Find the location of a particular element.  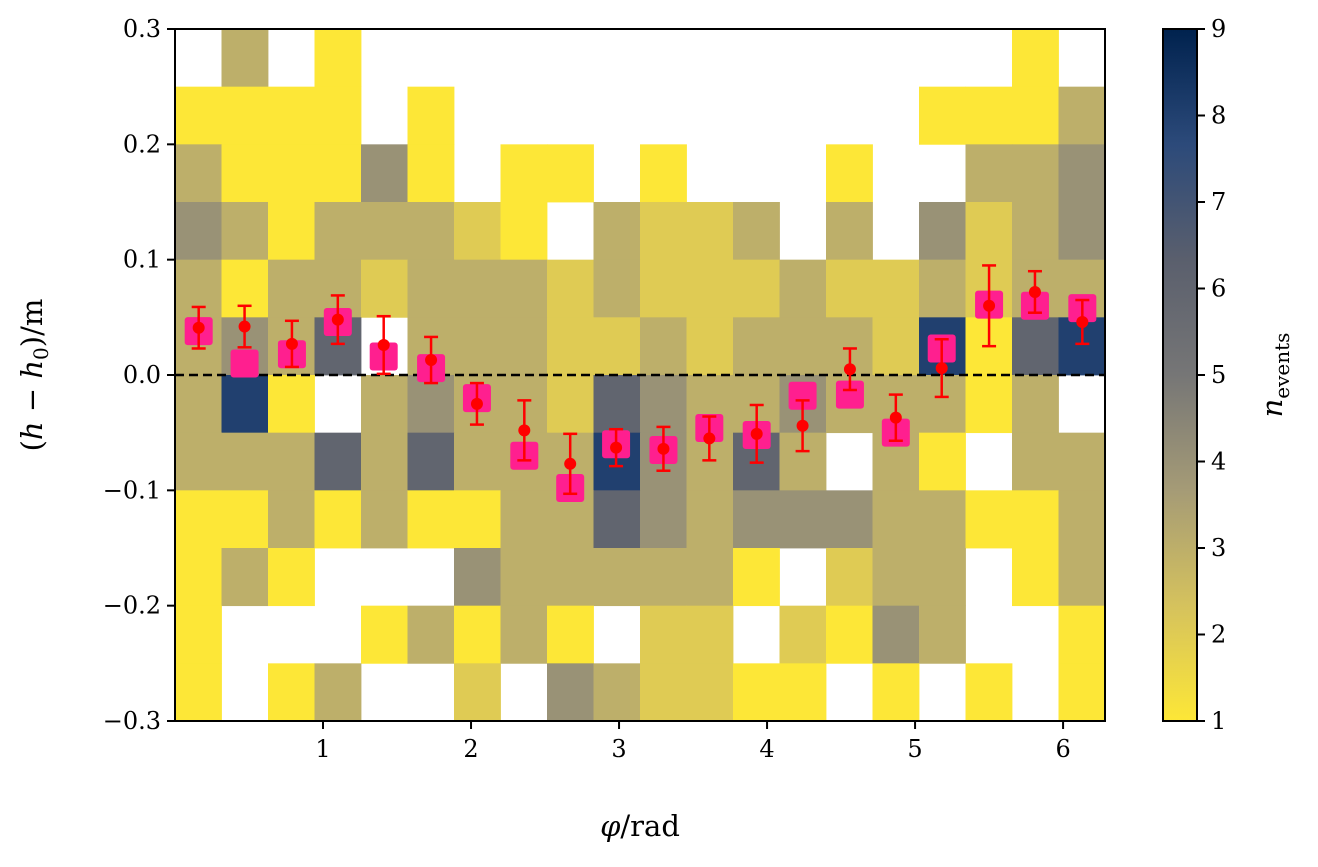

colorbar-tick-label: 9 is located at coordinates (1218, 29).